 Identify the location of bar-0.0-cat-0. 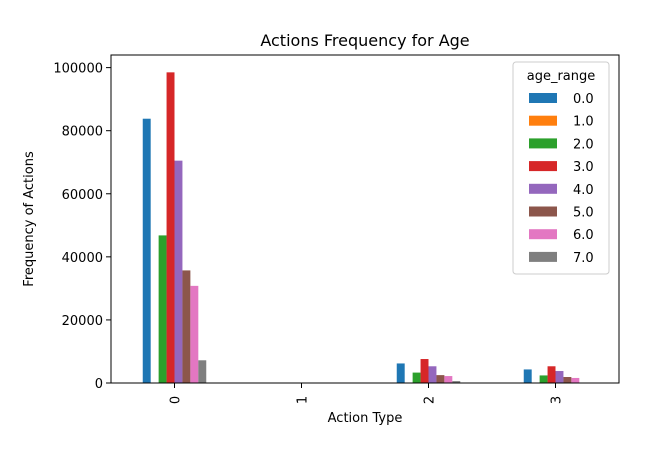
(146, 251).